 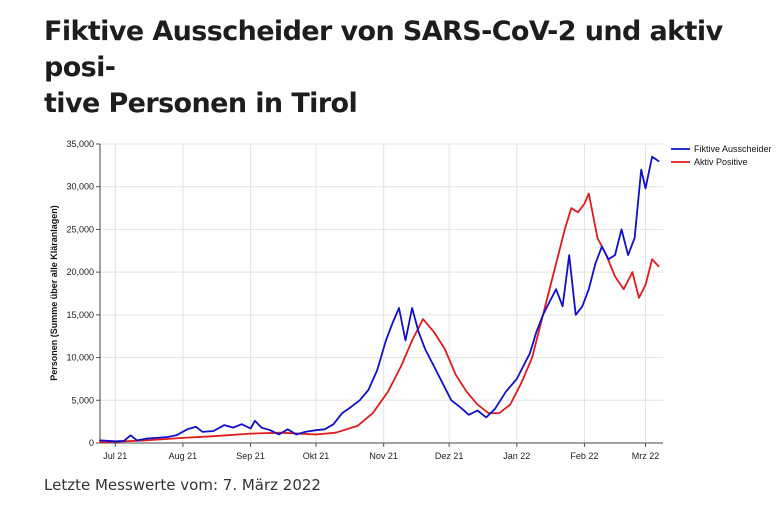 I want to click on x-tick-label: Jul 21, so click(x=115, y=456).